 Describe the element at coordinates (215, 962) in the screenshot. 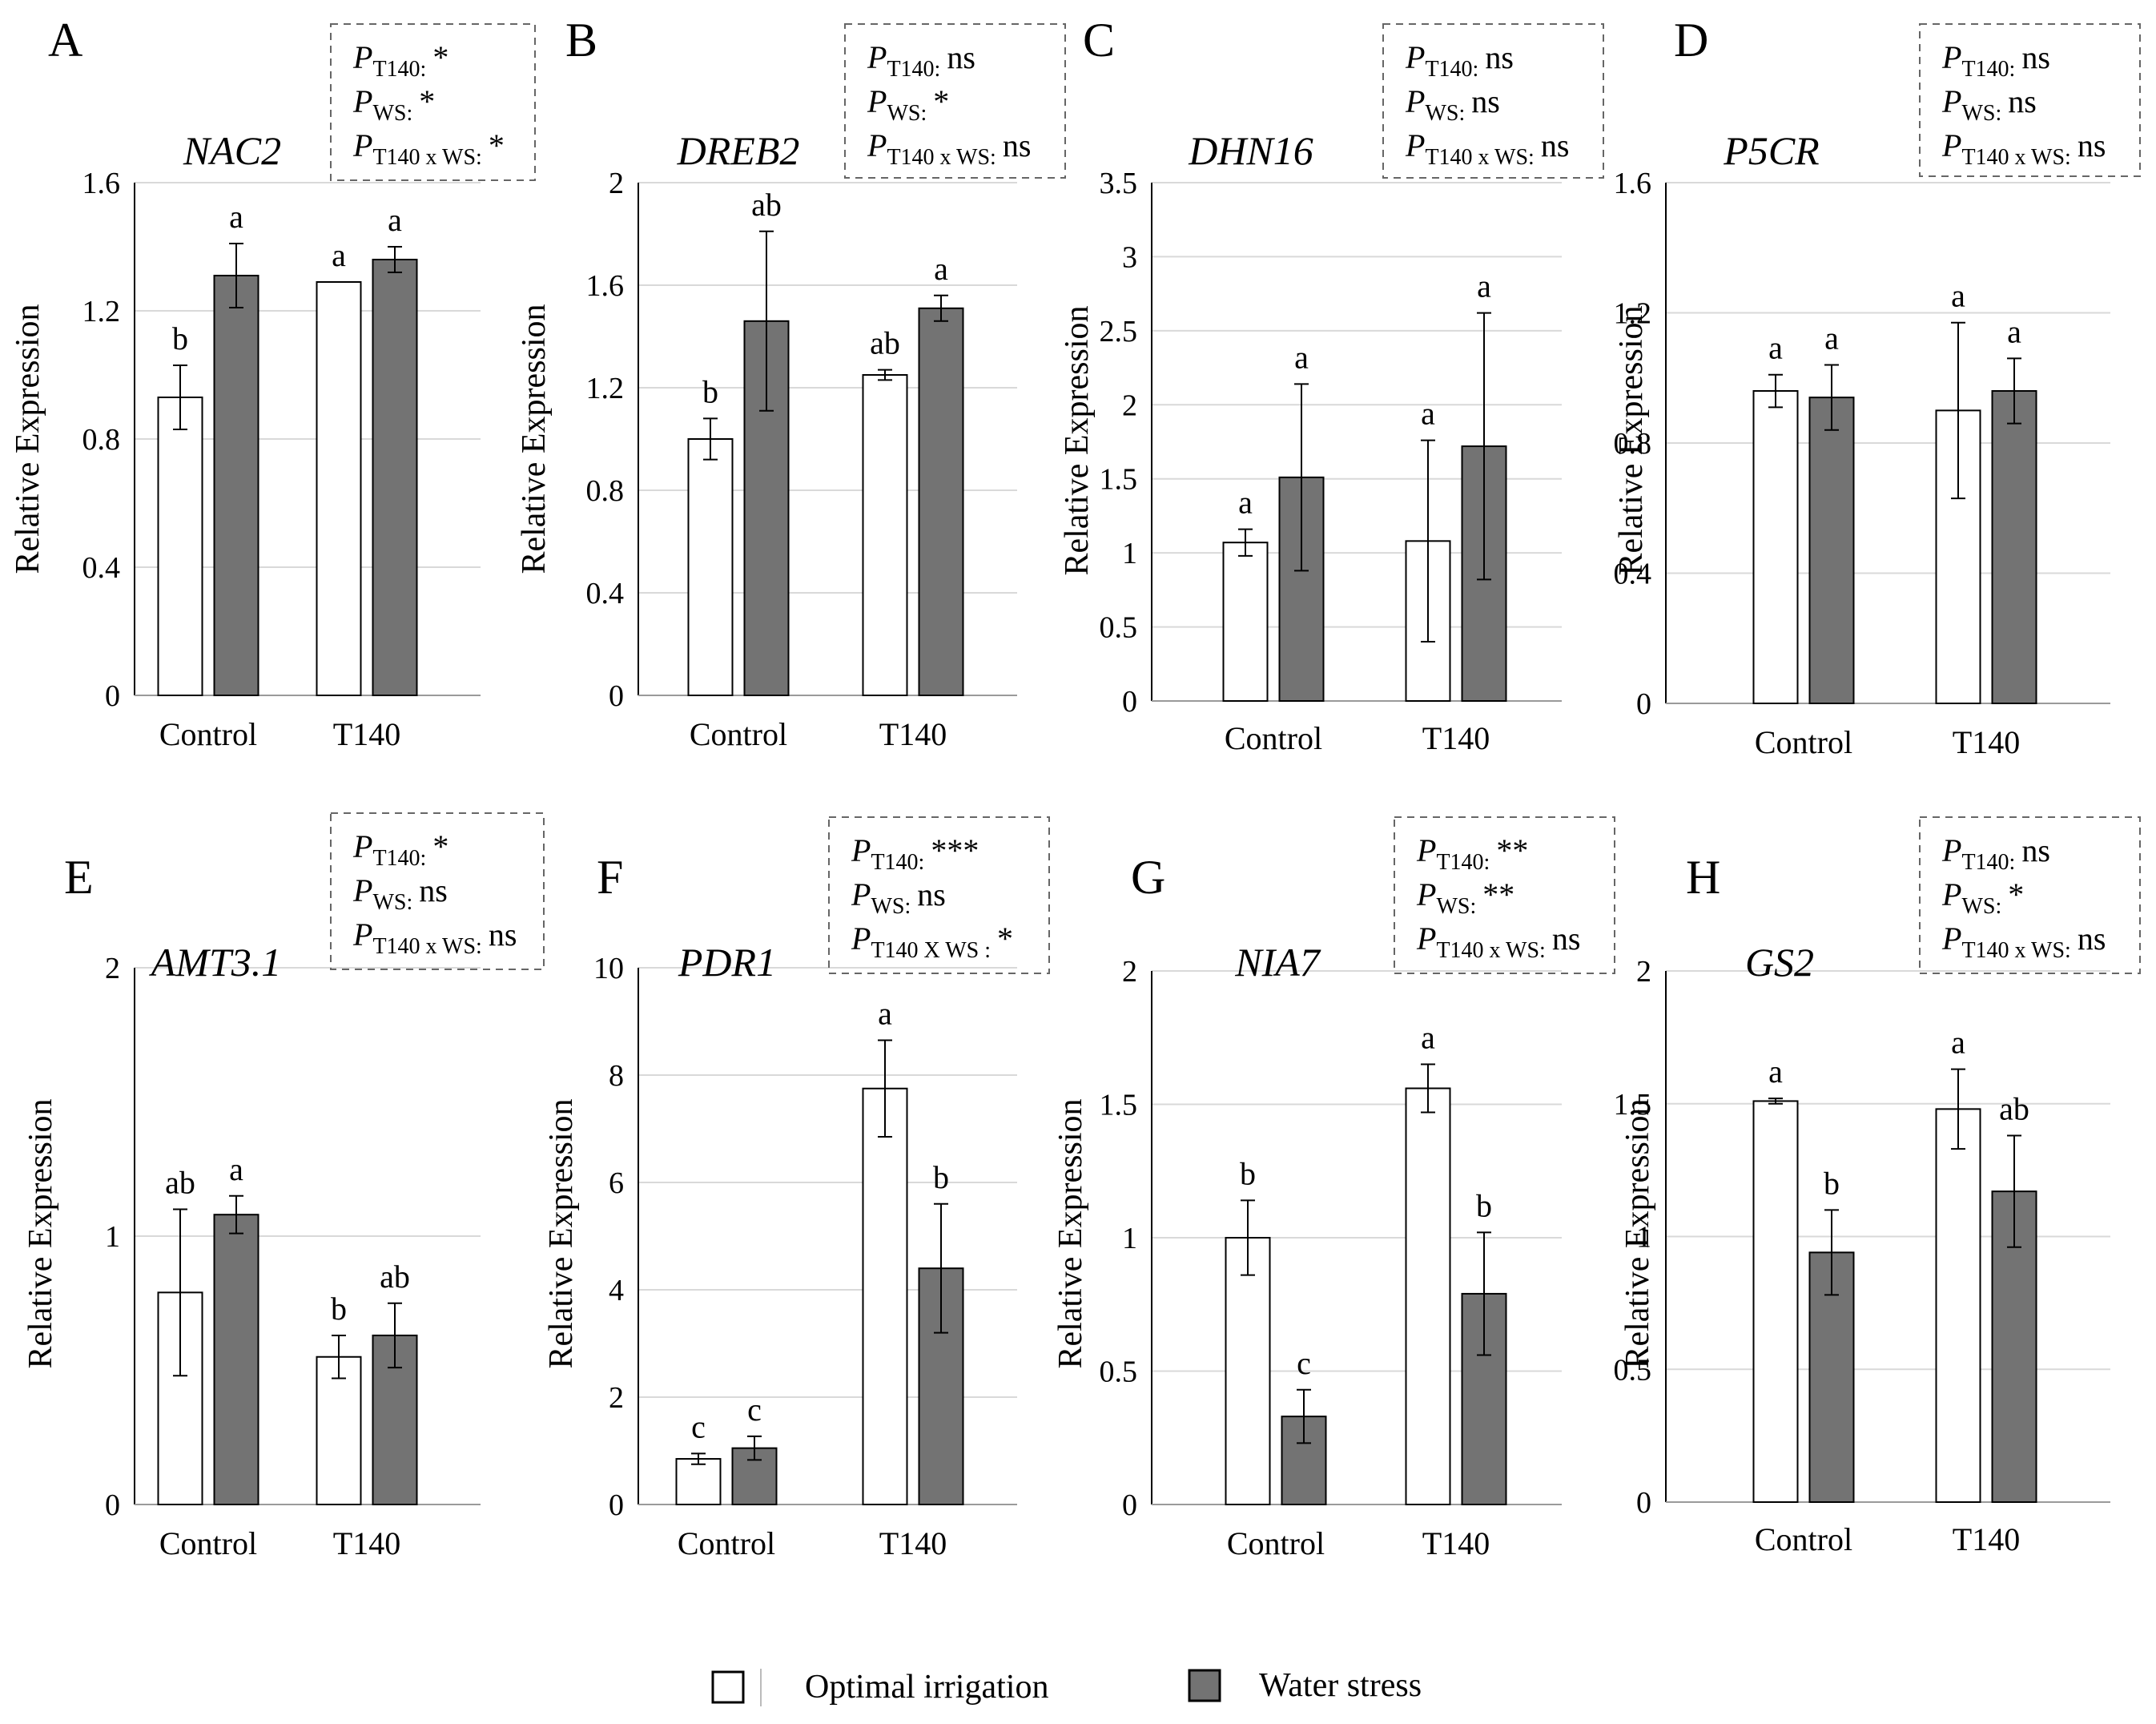

I see `gene-title: AMT3.1` at that location.